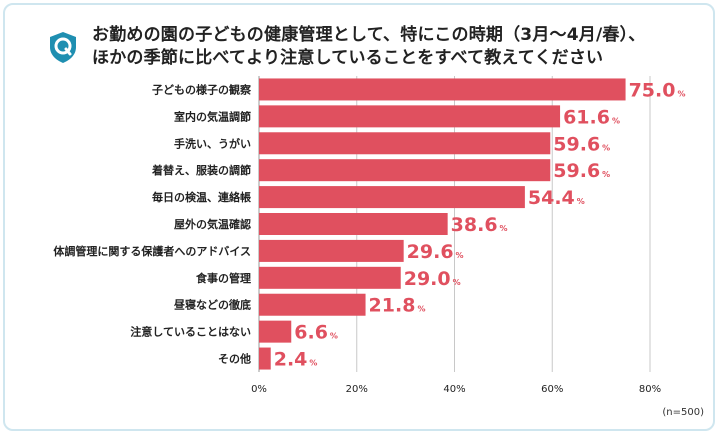 This screenshot has width=720, height=436. Describe the element at coordinates (201, 197) in the screenshot. I see `category-label: 毎日の検温、連絡帳` at that location.